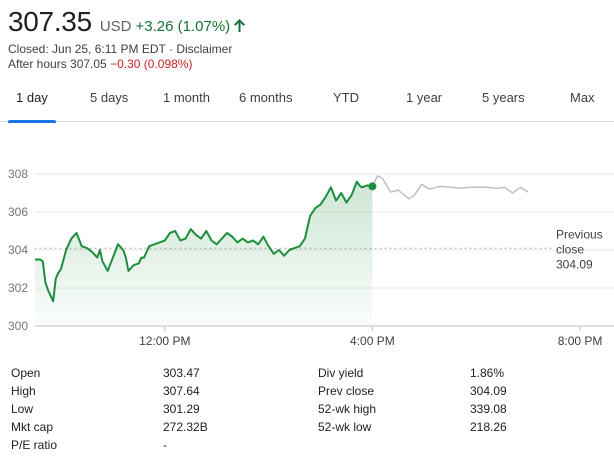 The width and height of the screenshot is (614, 463). What do you see at coordinates (580, 341) in the screenshot?
I see `x-tick-label: 8:00 PM` at bounding box center [580, 341].